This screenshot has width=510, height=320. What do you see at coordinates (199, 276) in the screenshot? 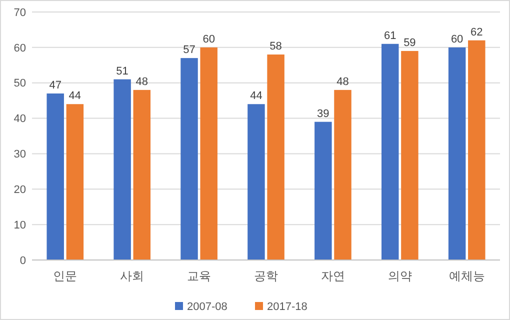
I see `x-tick-label: 교육` at bounding box center [199, 276].